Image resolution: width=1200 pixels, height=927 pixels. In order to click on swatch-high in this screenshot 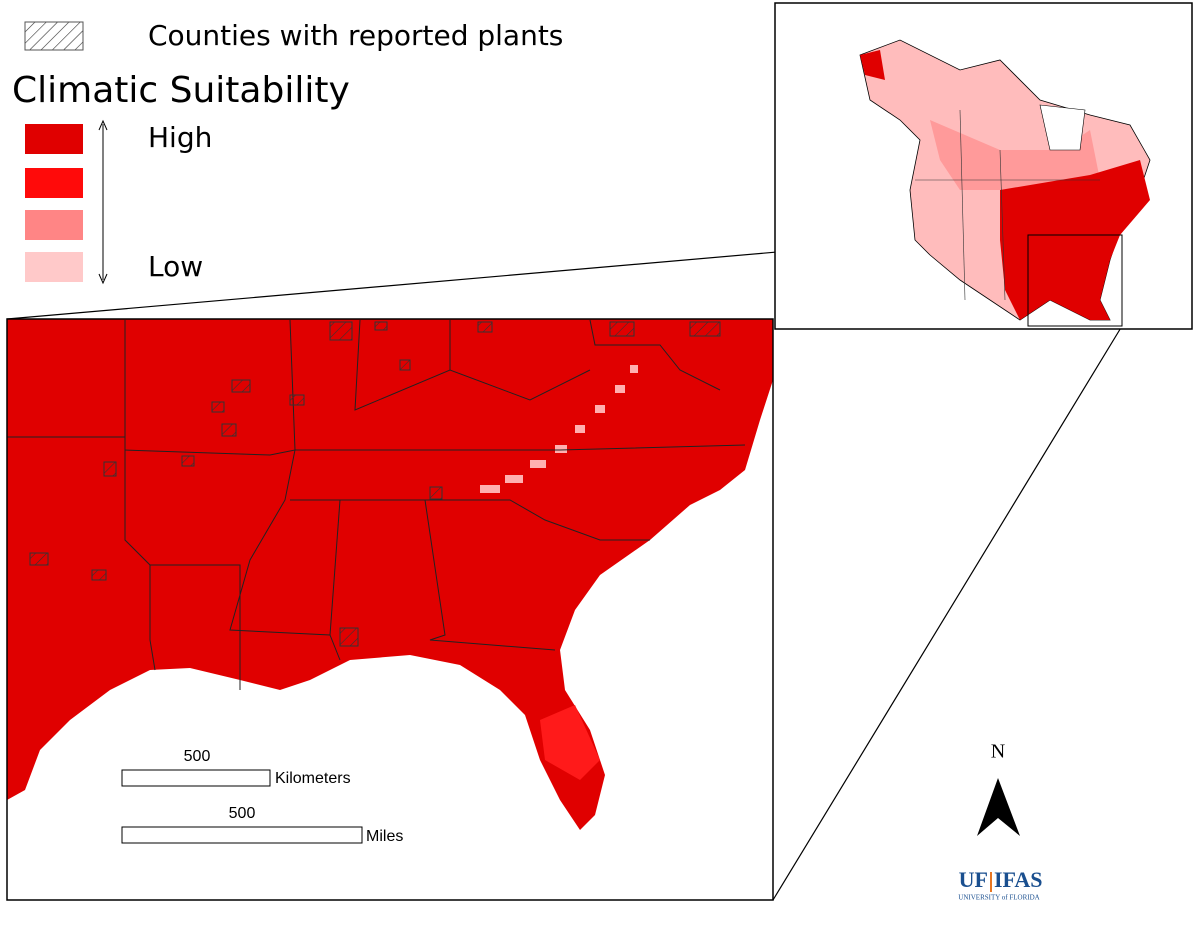, I will do `click(54, 139)`.